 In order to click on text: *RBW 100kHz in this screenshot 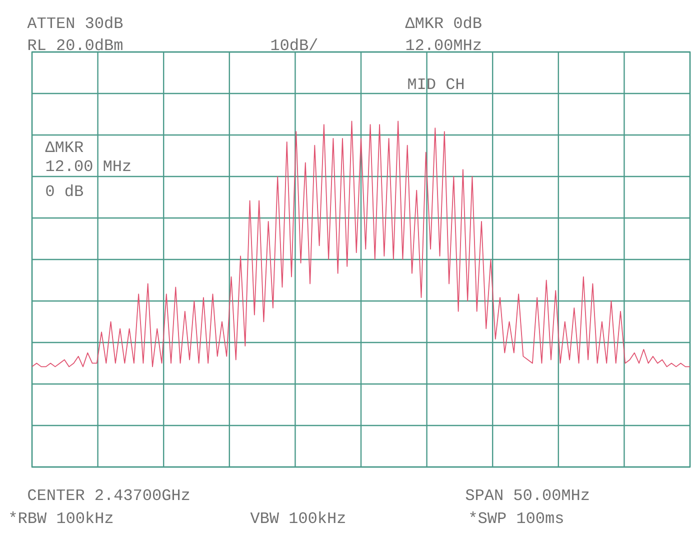, I will do `click(61, 517)`.